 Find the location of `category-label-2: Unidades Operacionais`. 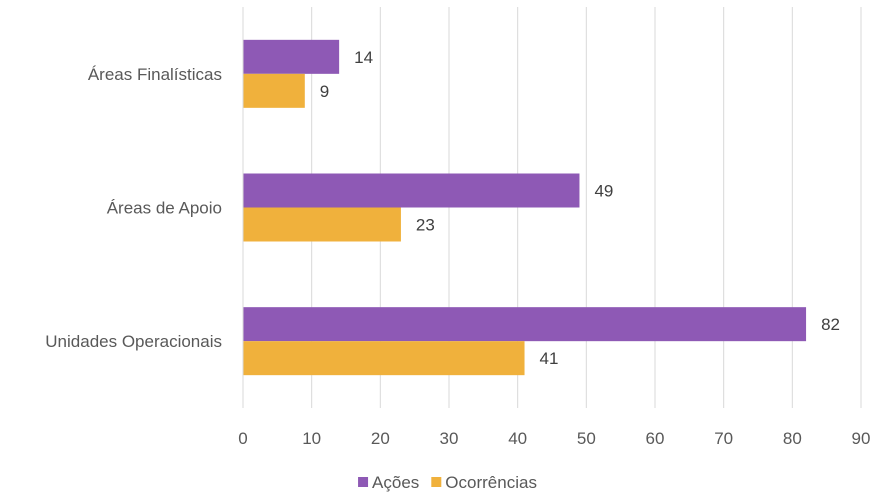

category-label-2: Unidades Operacionais is located at coordinates (133, 341).